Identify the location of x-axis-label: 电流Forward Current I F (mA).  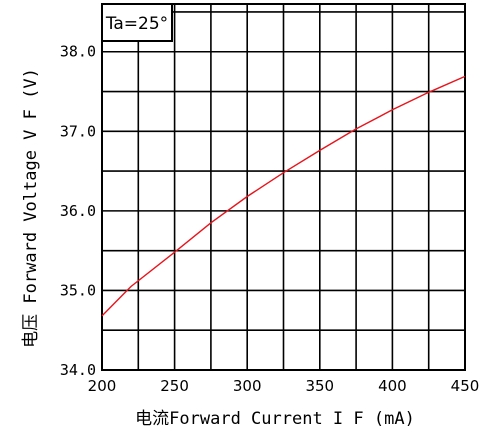
(275, 419).